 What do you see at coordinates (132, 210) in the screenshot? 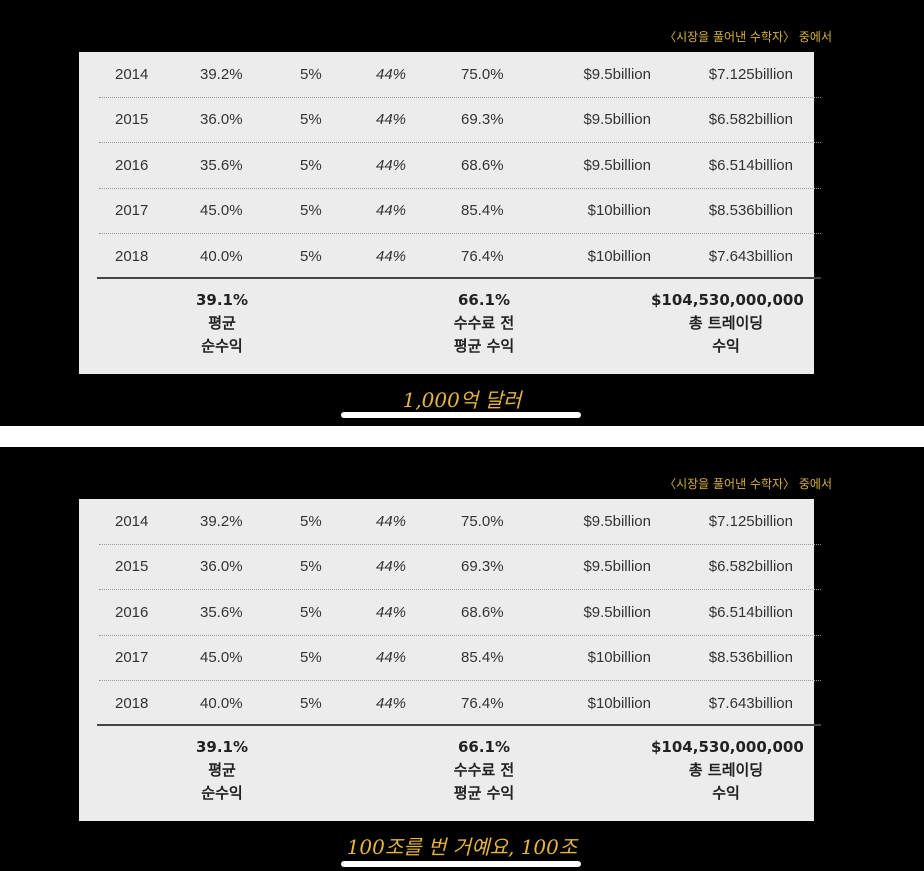
I see `year-cell: 2017` at bounding box center [132, 210].